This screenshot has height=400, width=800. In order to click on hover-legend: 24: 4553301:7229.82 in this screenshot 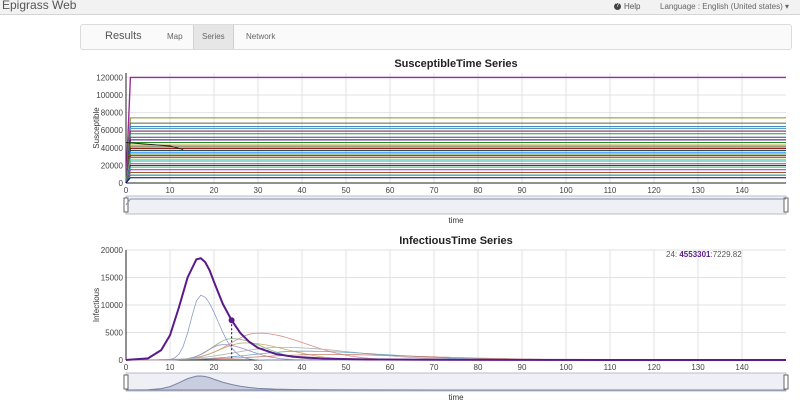, I will do `click(704, 254)`.